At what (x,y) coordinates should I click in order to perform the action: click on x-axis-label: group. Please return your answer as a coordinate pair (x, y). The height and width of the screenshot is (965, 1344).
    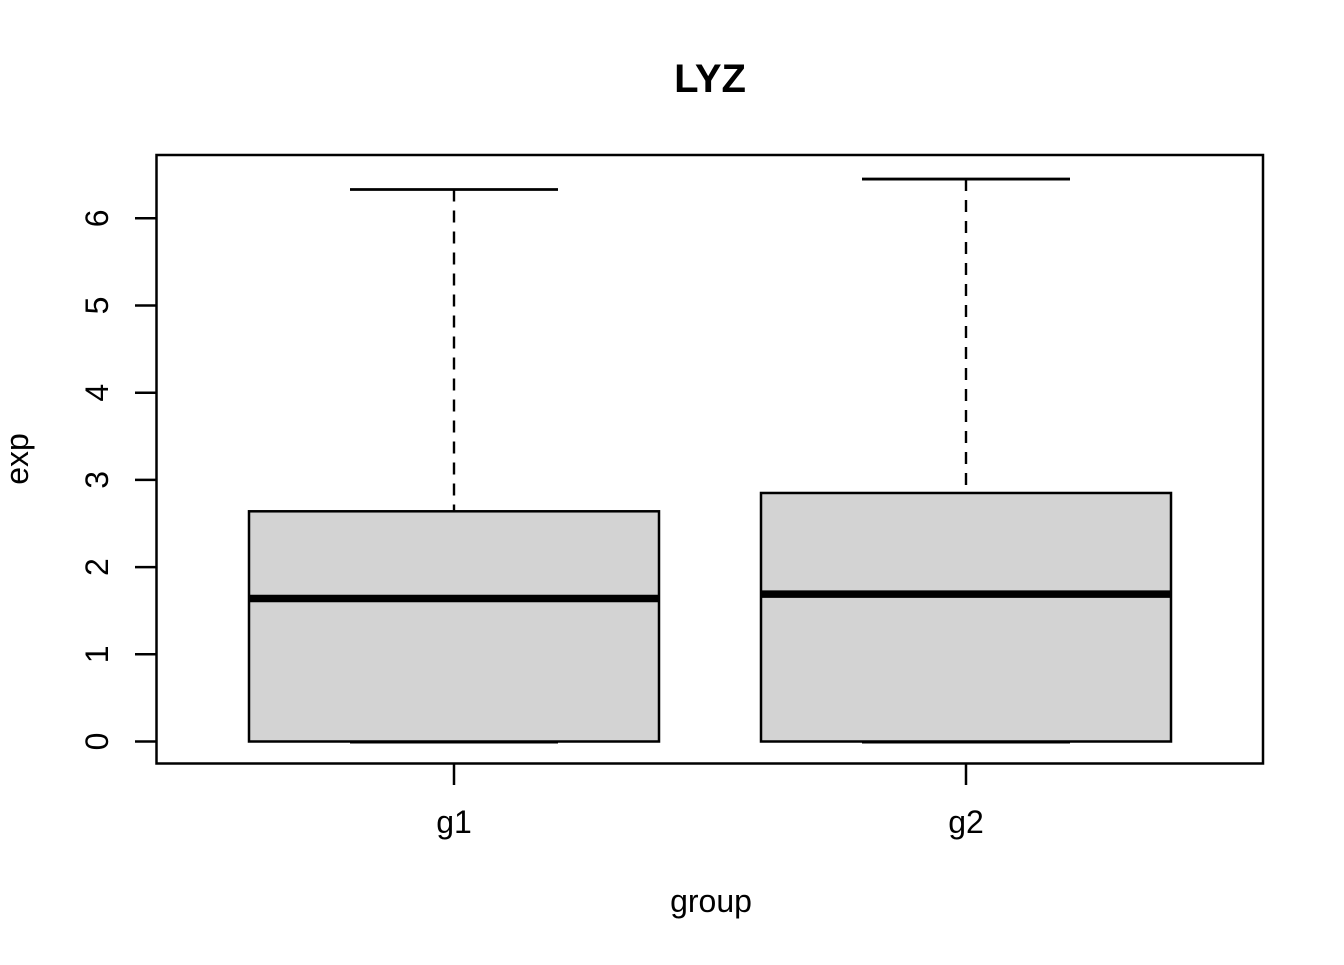
    Looking at the image, I should click on (711, 901).